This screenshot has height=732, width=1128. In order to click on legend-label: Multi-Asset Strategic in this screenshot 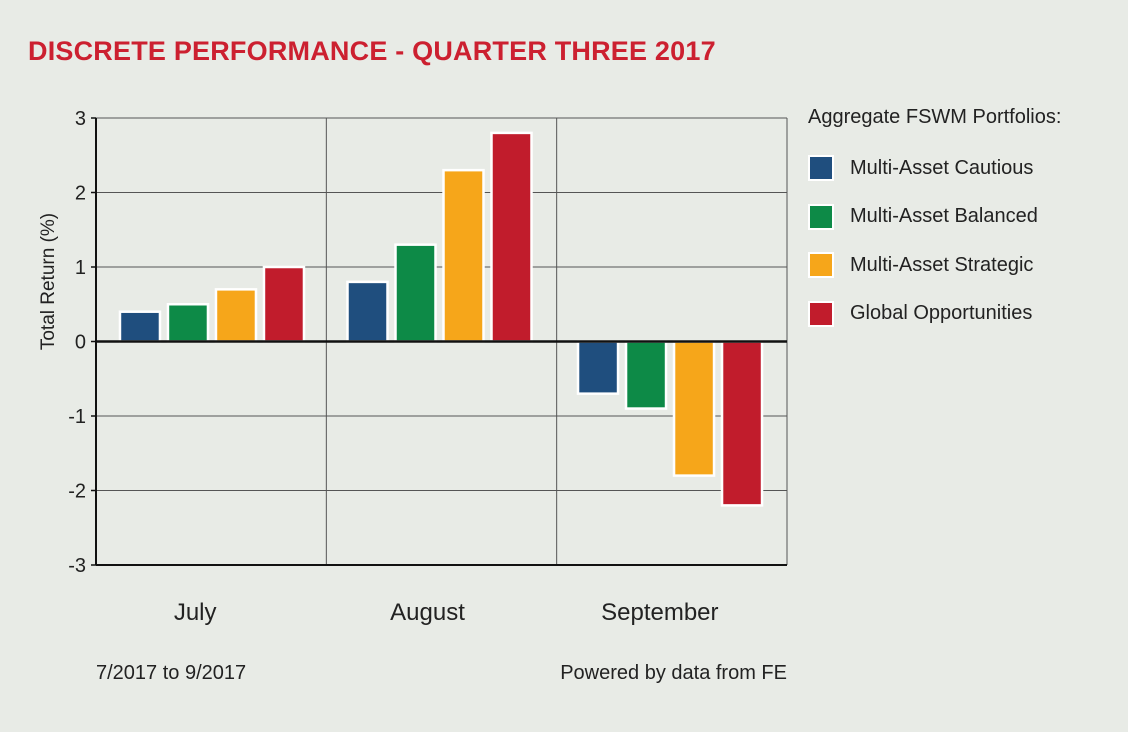, I will do `click(942, 264)`.